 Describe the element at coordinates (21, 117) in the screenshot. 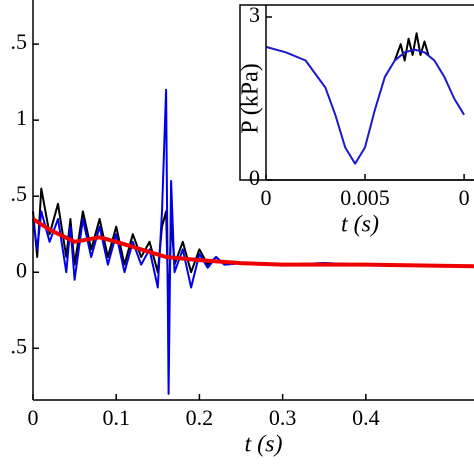

I see `y-tick-label: 1` at that location.